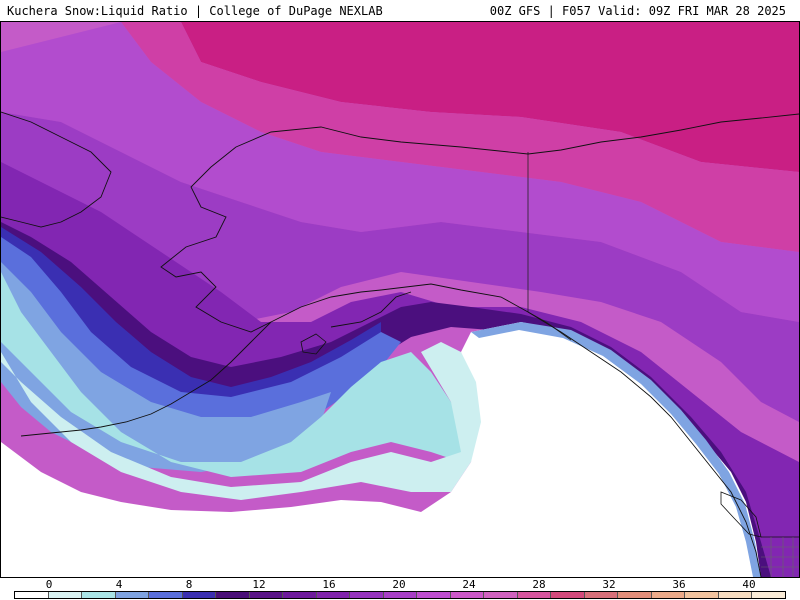 The image size is (800, 600). Describe the element at coordinates (259, 584) in the screenshot. I see `legend-tick-label: 12` at that location.